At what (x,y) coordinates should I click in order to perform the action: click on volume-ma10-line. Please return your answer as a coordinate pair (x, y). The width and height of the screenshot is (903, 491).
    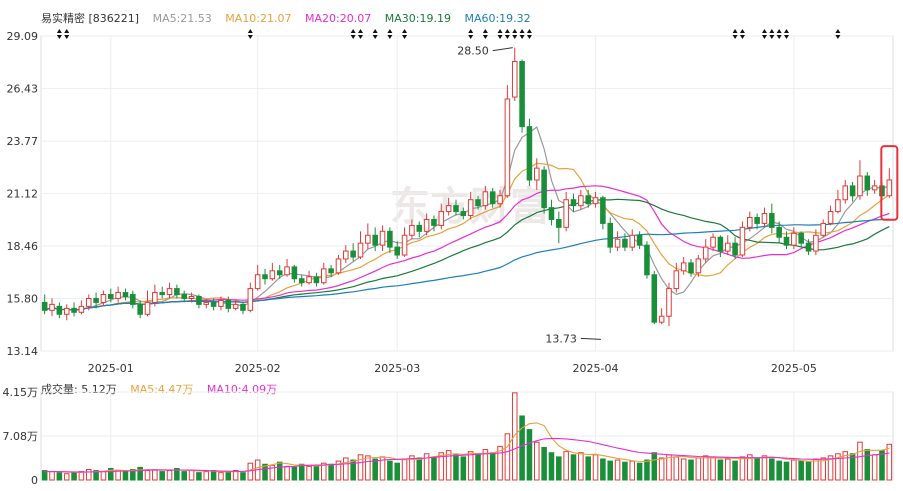
    Looking at the image, I should click on (467, 455).